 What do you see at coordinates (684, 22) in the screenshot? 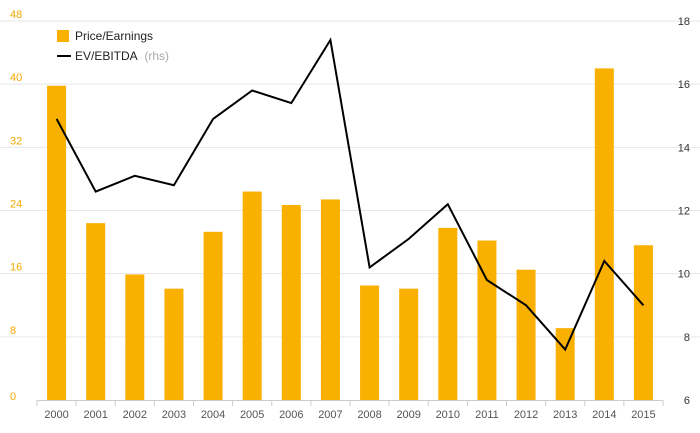
I see `right-axis-tick-label: 18` at bounding box center [684, 22].